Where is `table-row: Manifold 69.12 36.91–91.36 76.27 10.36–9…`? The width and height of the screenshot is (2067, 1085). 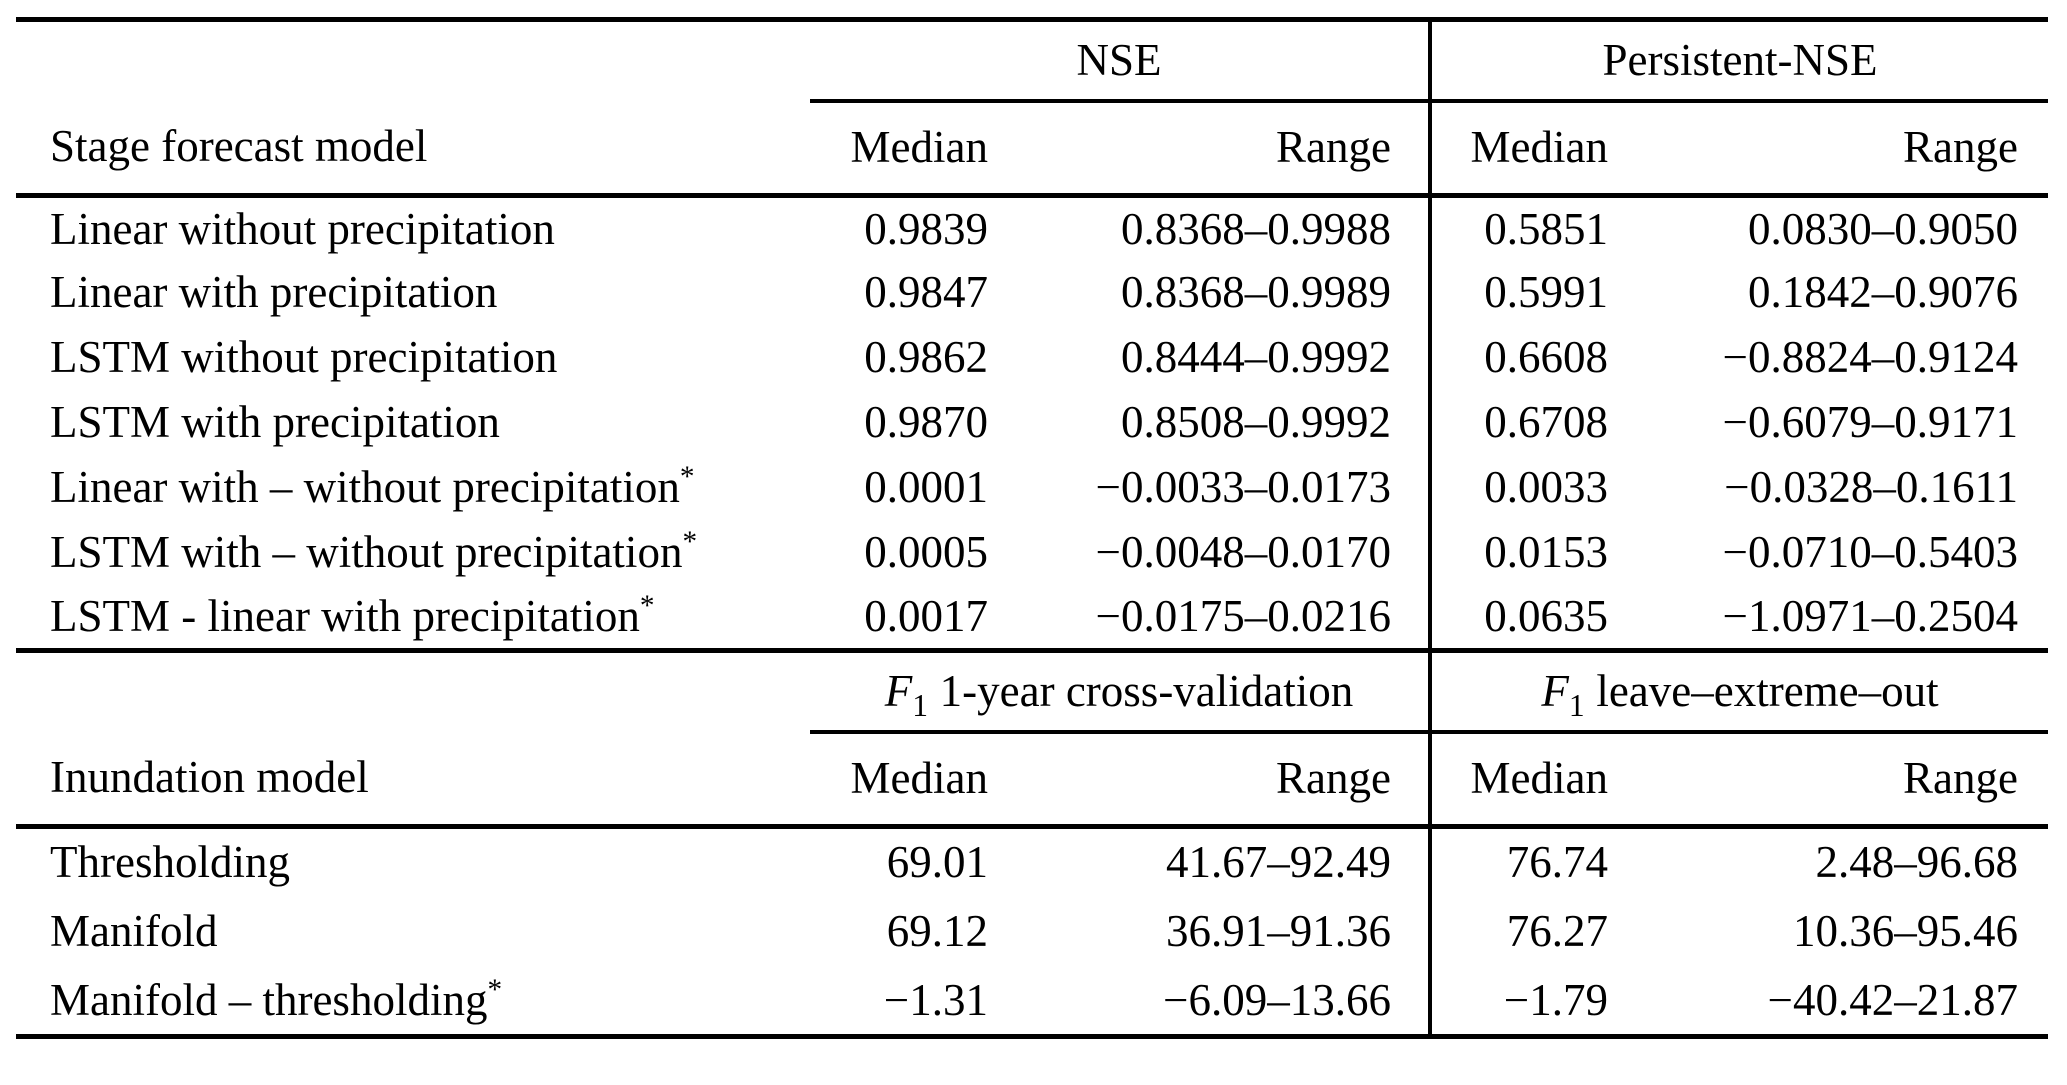 table-row: Manifold 69.12 36.91–91.36 76.27 10.36–9… is located at coordinates (1032, 931).